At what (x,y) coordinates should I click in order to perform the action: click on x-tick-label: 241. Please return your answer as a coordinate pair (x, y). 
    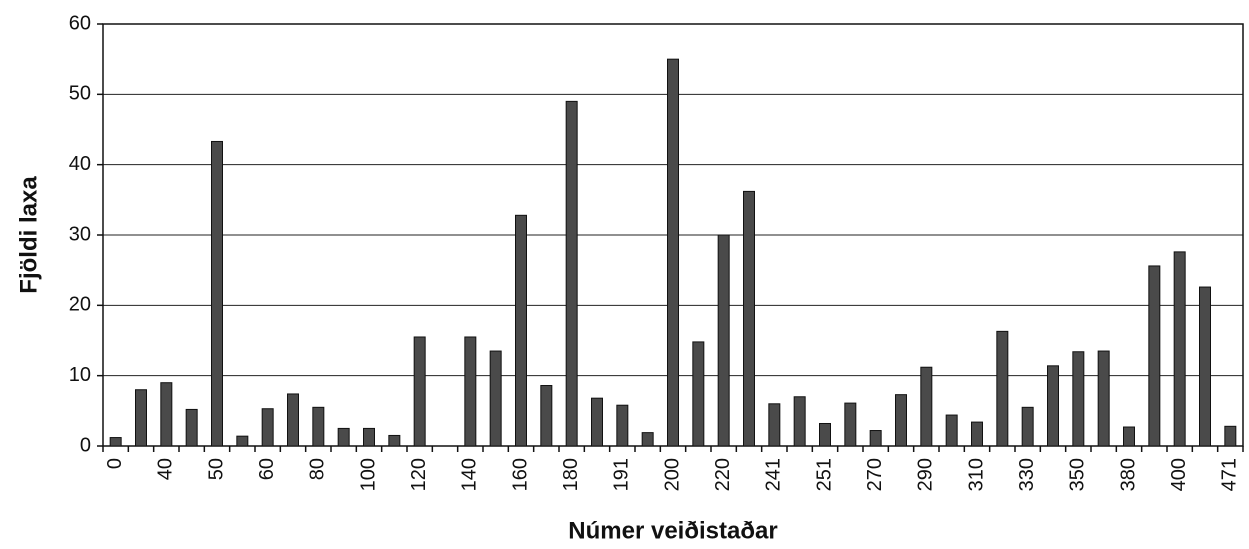
    Looking at the image, I should click on (774, 474).